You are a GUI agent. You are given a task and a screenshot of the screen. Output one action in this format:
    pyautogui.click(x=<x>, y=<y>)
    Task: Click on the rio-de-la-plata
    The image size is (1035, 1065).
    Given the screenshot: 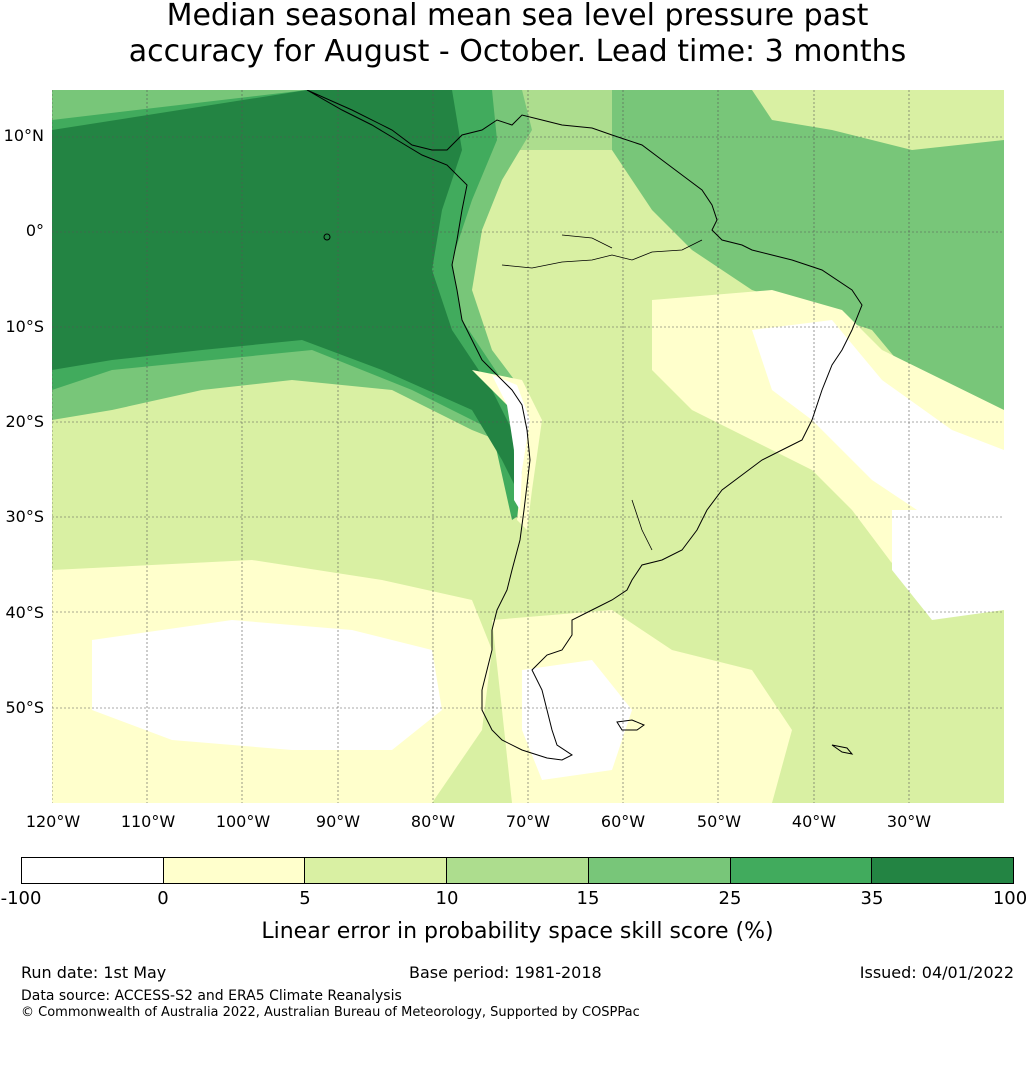 What is the action you would take?
    pyautogui.click(x=642, y=525)
    